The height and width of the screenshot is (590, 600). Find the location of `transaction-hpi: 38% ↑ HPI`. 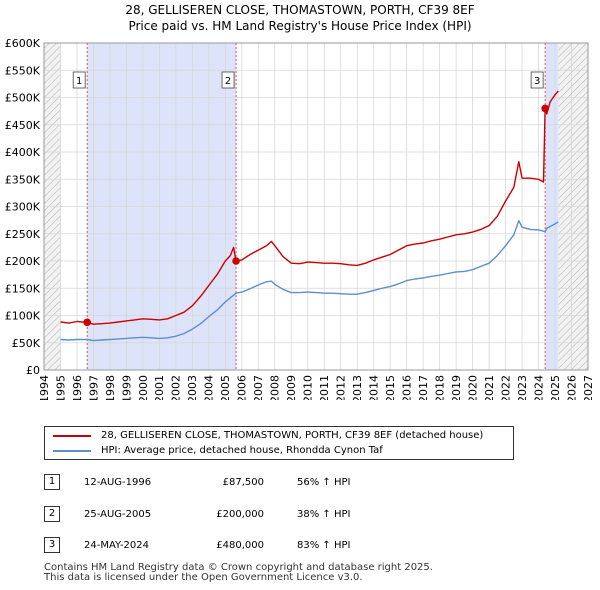

transaction-hpi: 38% ↑ HPI is located at coordinates (324, 514).